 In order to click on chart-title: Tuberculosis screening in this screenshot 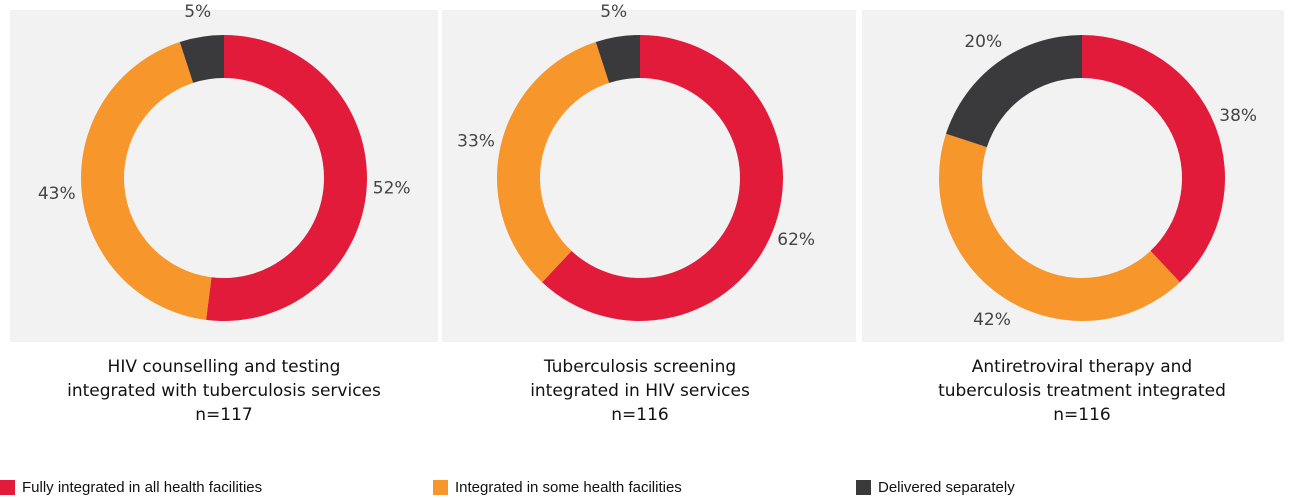, I will do `click(639, 367)`.